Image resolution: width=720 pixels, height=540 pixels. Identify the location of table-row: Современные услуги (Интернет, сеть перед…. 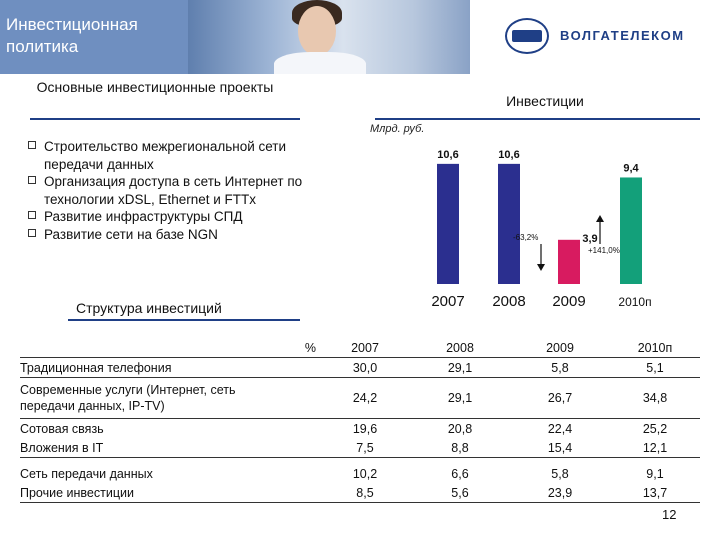
(360, 398).